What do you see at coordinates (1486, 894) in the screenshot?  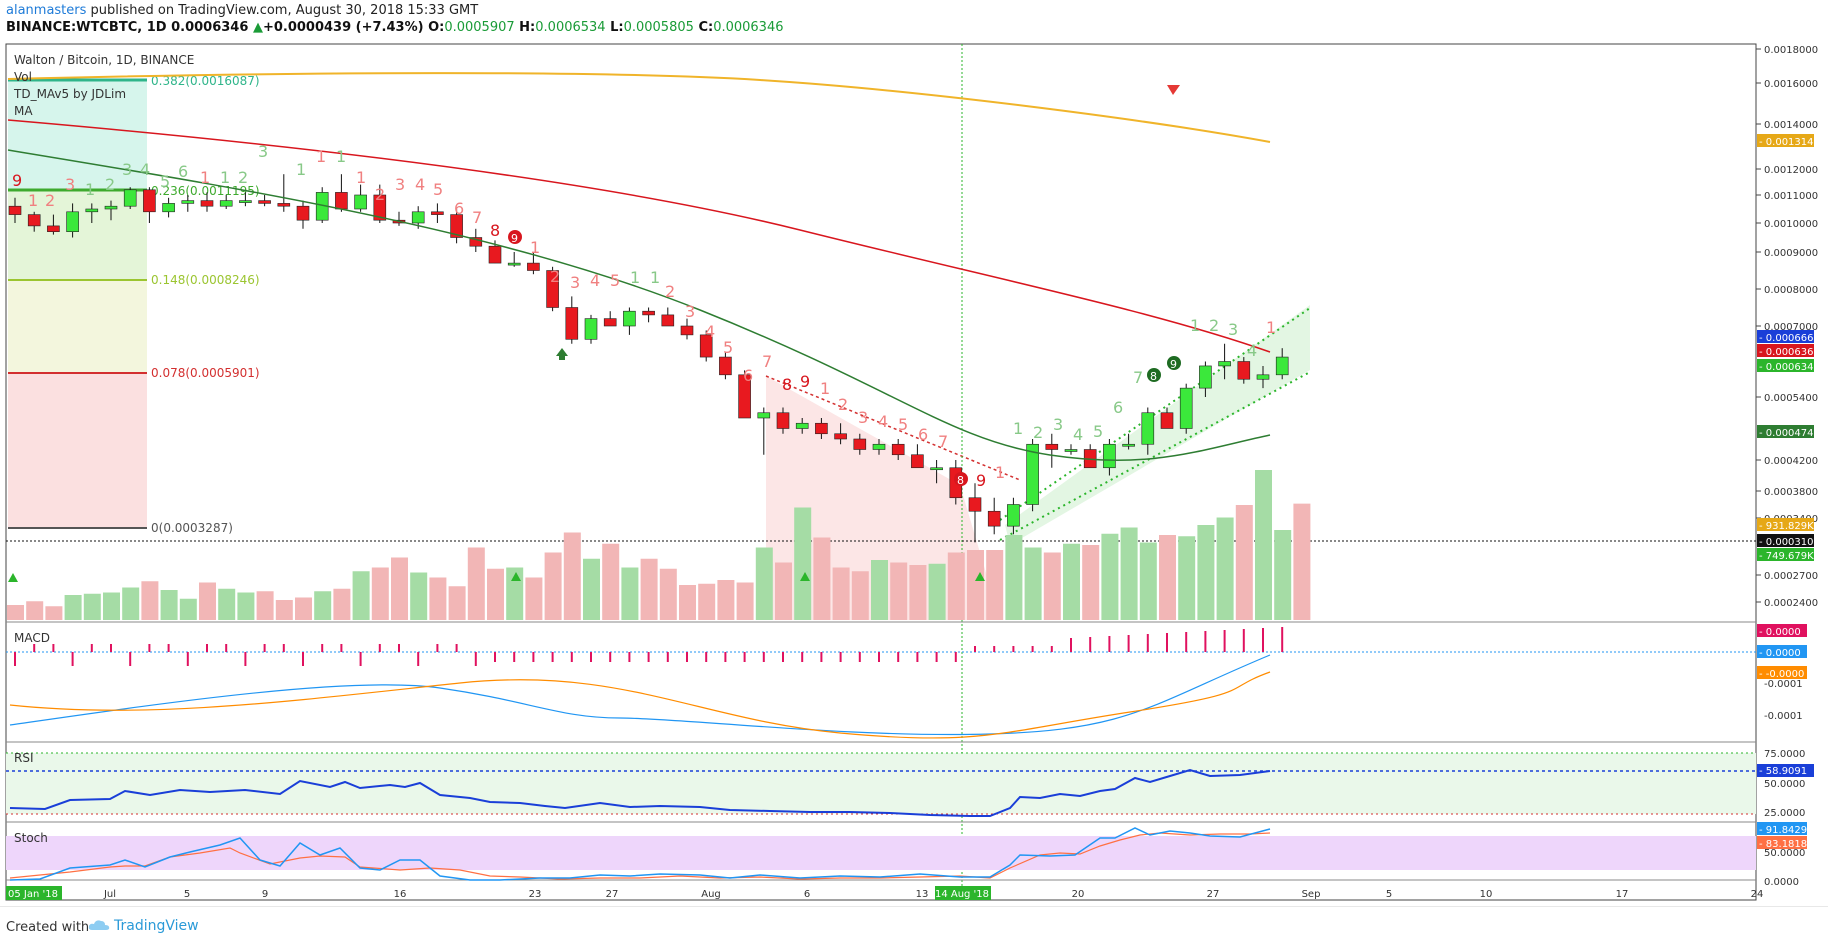 I see `time-tick-label: 10` at bounding box center [1486, 894].